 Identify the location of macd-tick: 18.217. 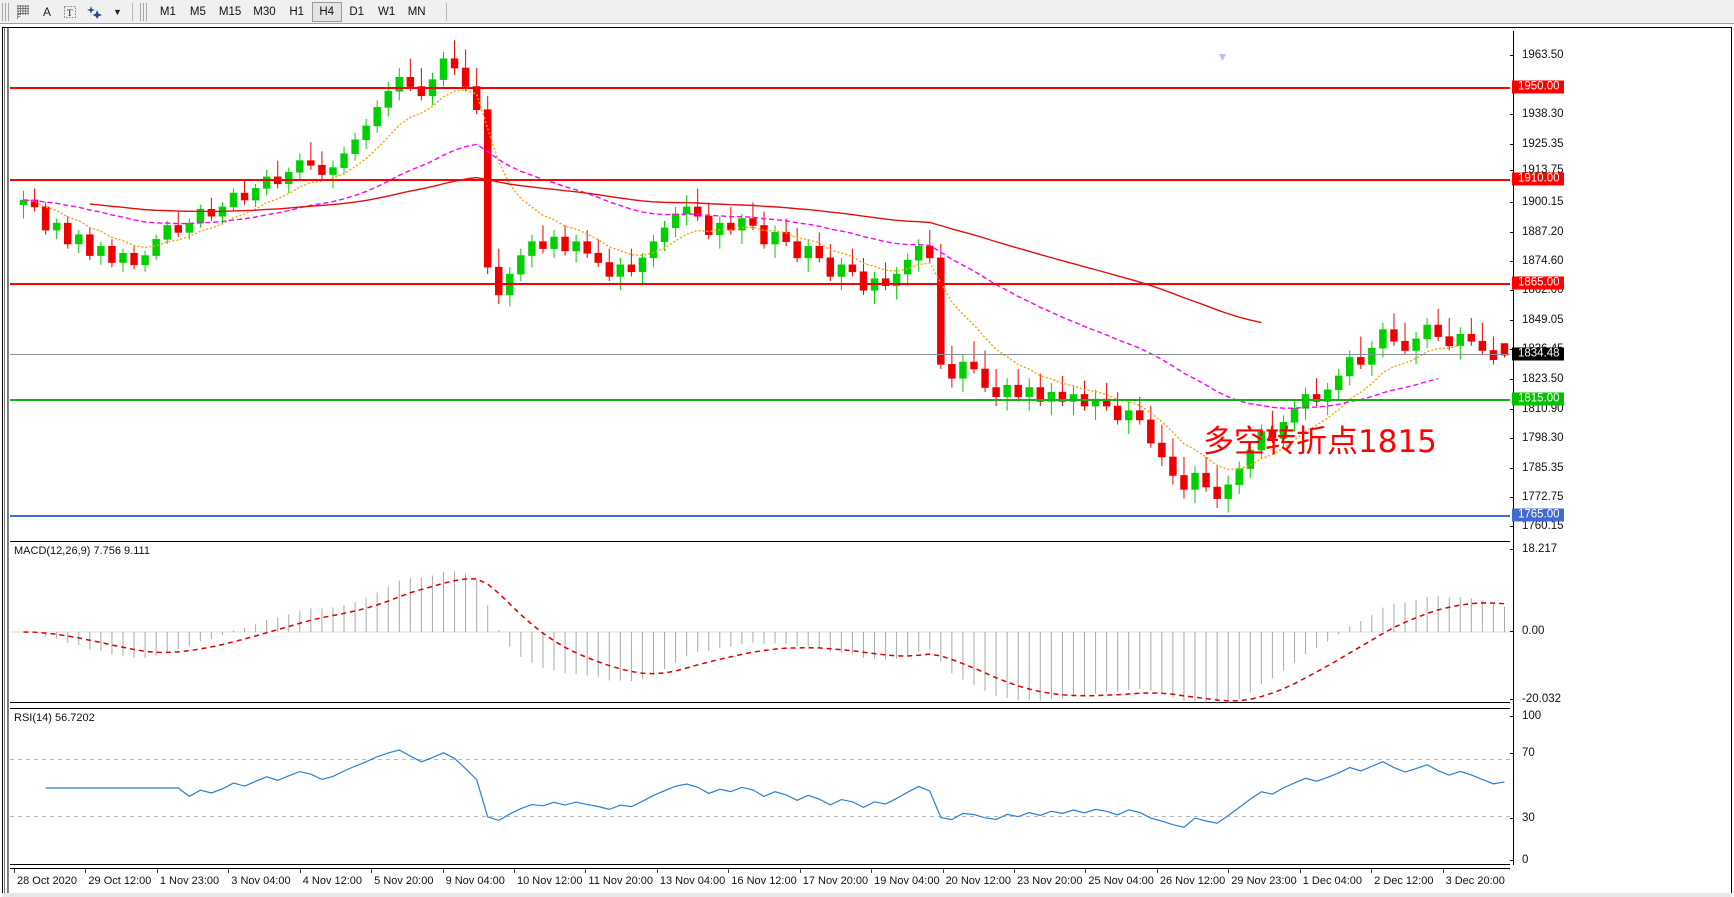
(1533, 549).